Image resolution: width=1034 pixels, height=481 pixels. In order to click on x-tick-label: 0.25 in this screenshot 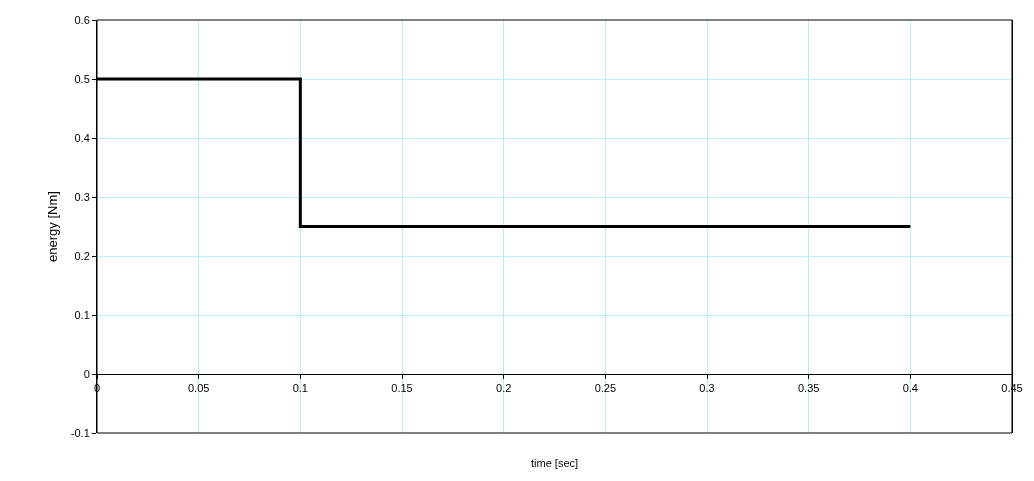, I will do `click(605, 388)`.